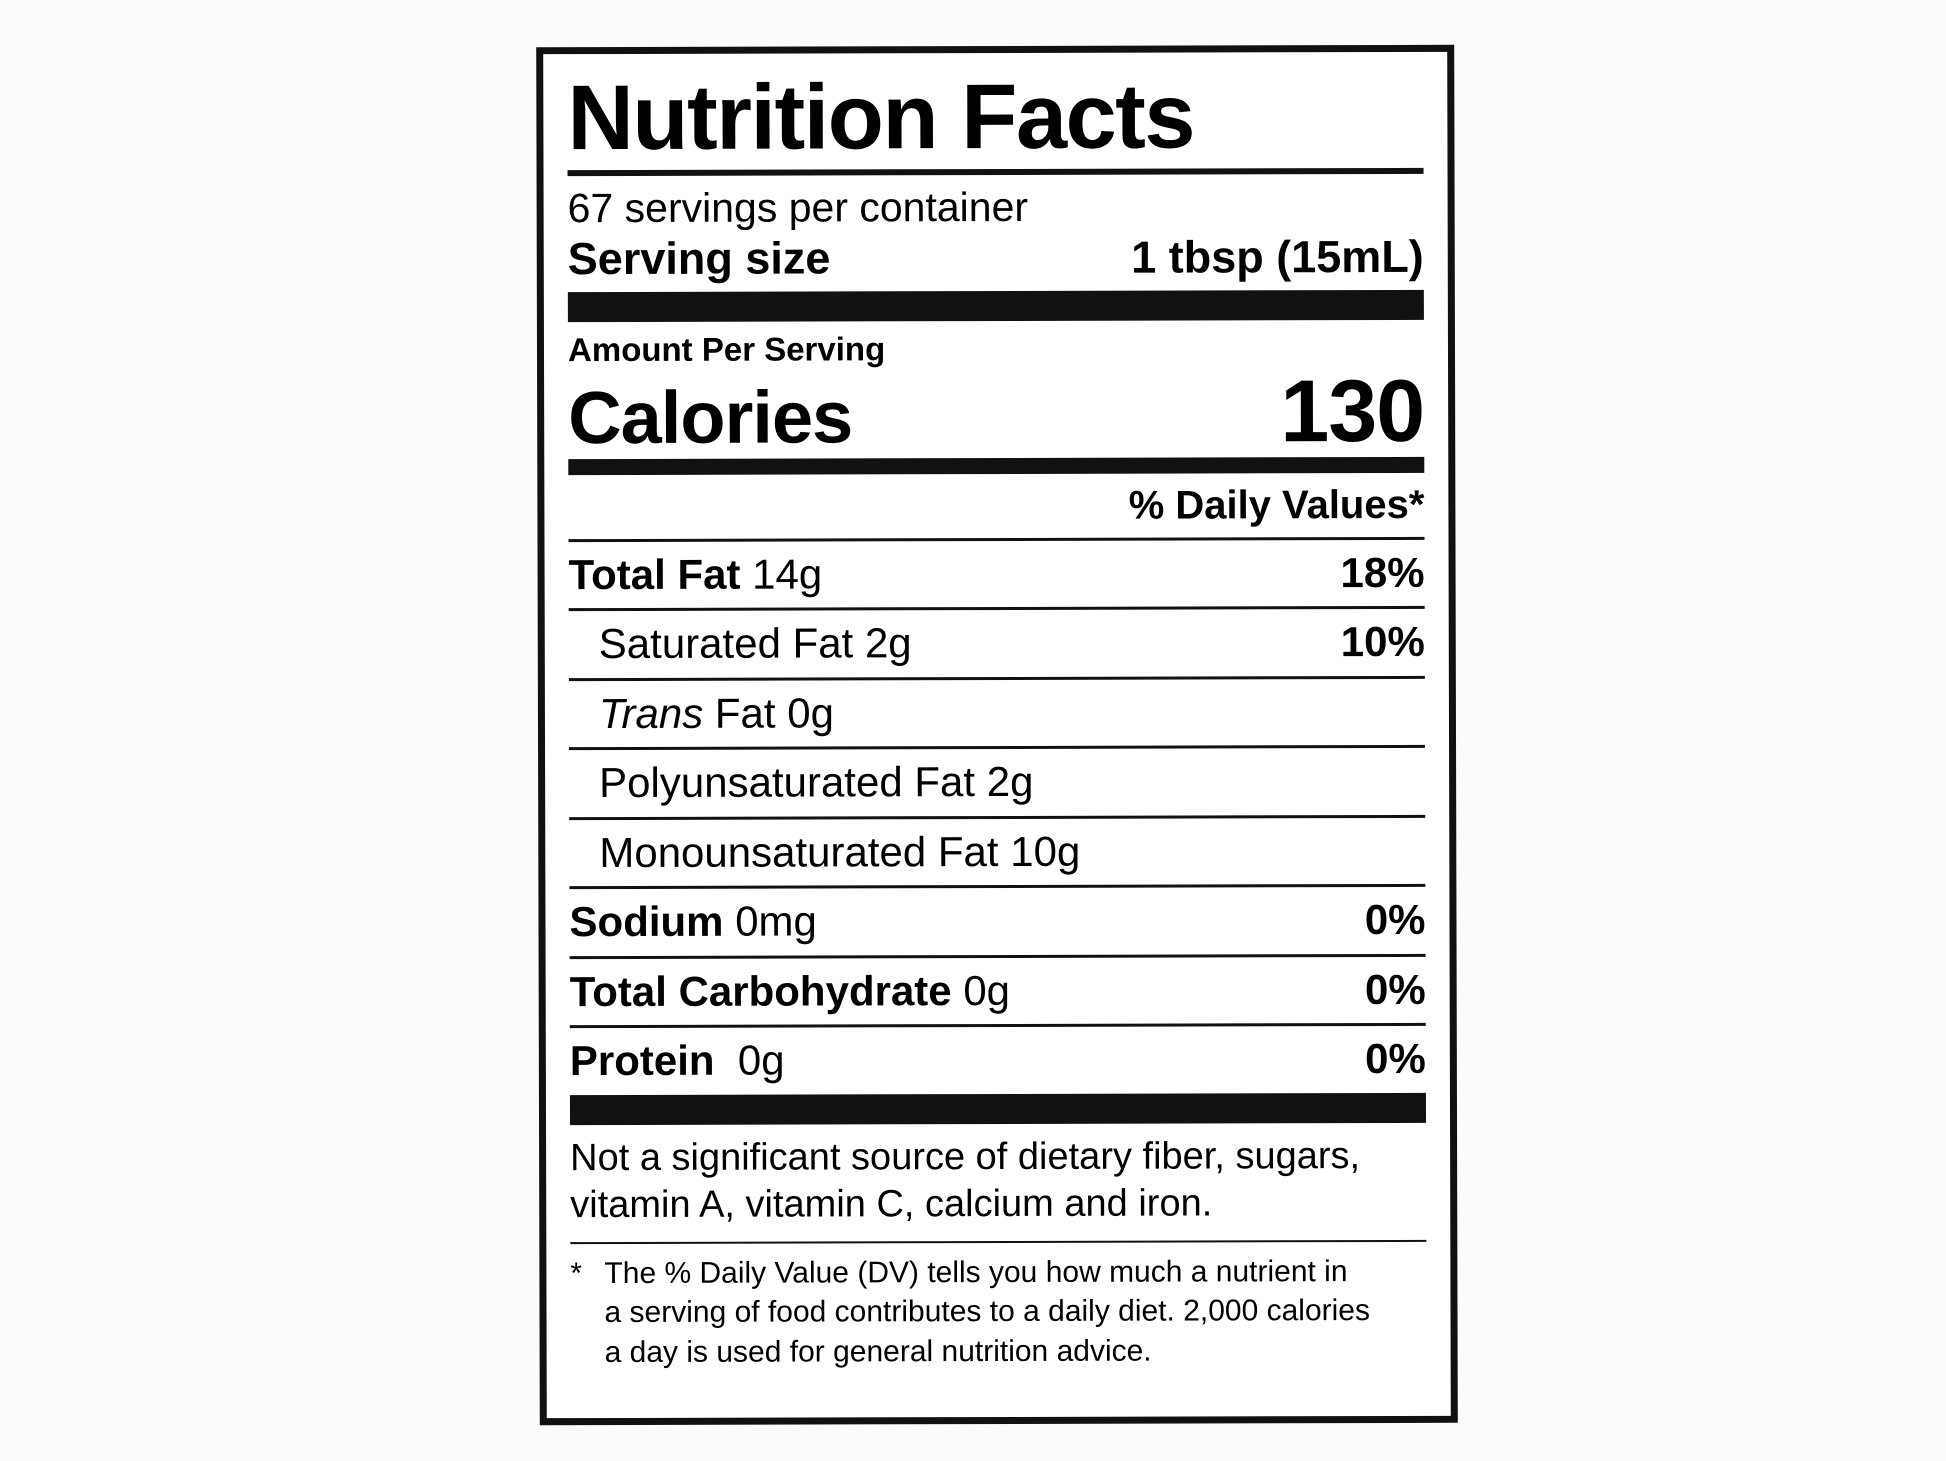 The width and height of the screenshot is (1946, 1461). What do you see at coordinates (998, 1108) in the screenshot?
I see `divider-thick-bottom` at bounding box center [998, 1108].